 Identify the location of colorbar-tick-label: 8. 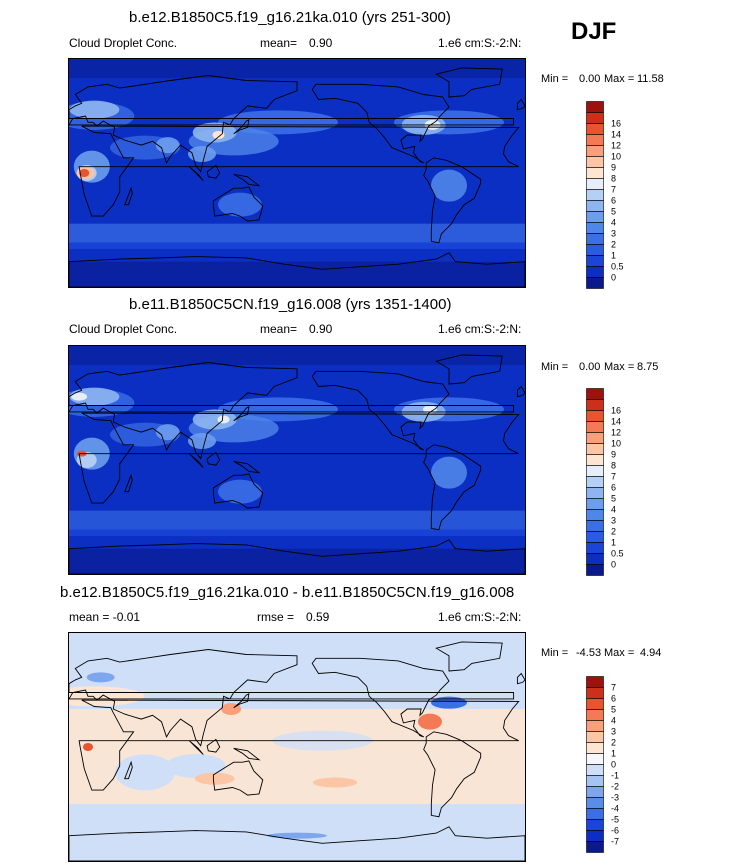
(613, 179).